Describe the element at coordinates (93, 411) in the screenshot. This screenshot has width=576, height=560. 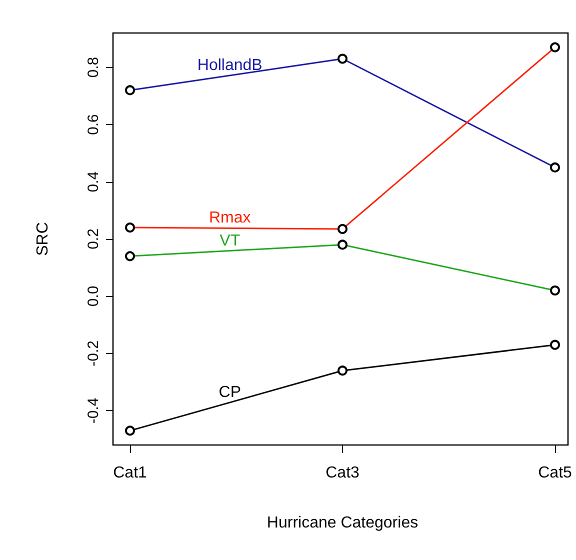
I see `y-tick-label: -0.4` at that location.